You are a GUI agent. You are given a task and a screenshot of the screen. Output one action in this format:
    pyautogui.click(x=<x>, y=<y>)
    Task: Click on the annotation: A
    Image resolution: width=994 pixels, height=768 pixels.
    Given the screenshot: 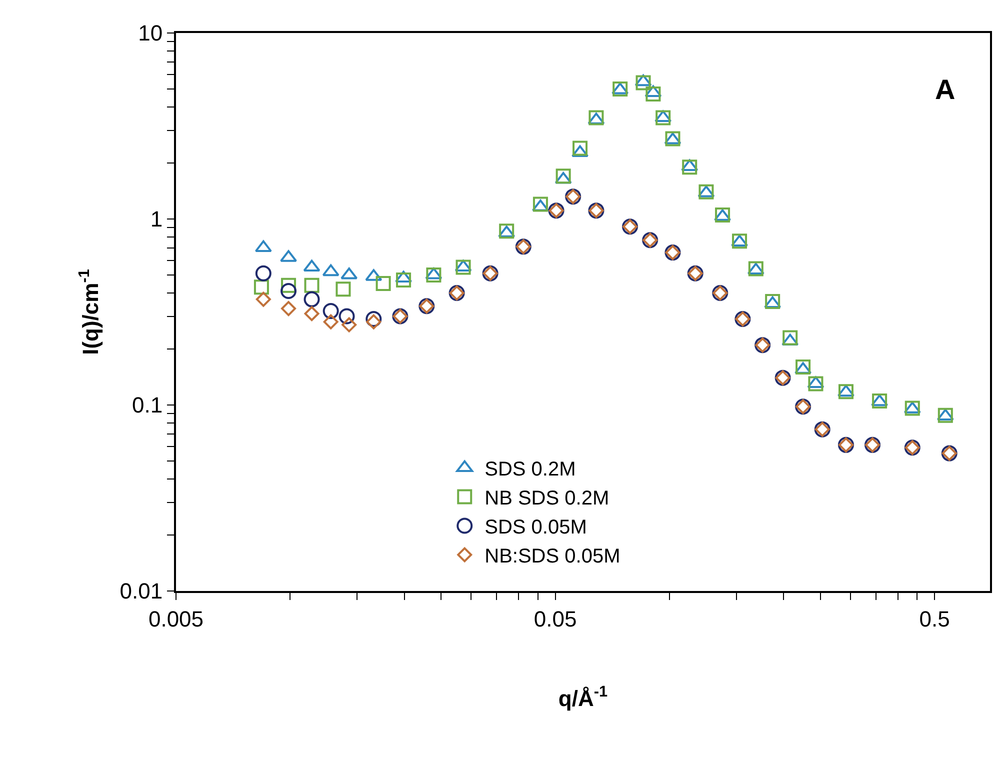 What is the action you would take?
    pyautogui.click(x=945, y=89)
    